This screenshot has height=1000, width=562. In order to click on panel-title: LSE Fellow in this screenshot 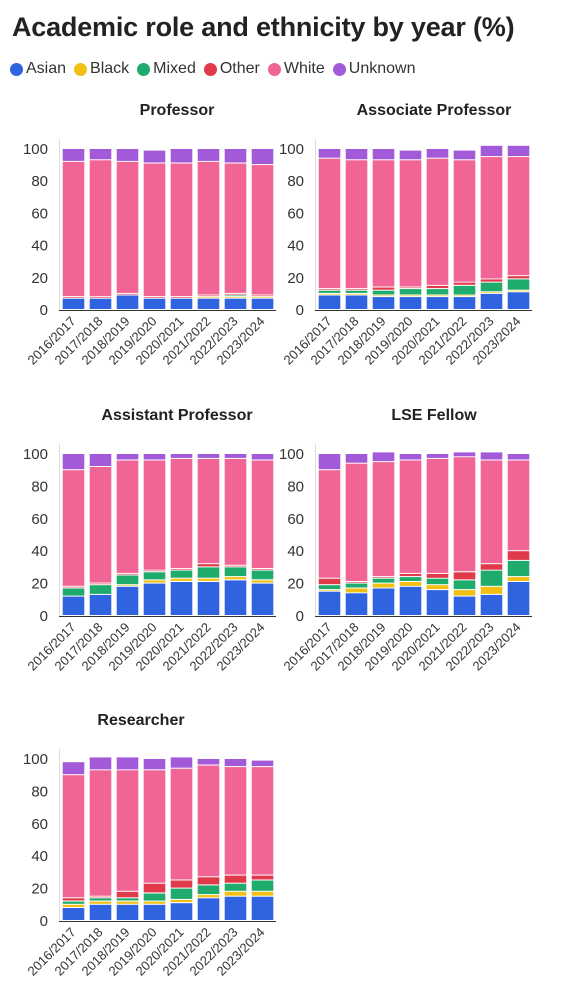, I will do `click(434, 415)`.